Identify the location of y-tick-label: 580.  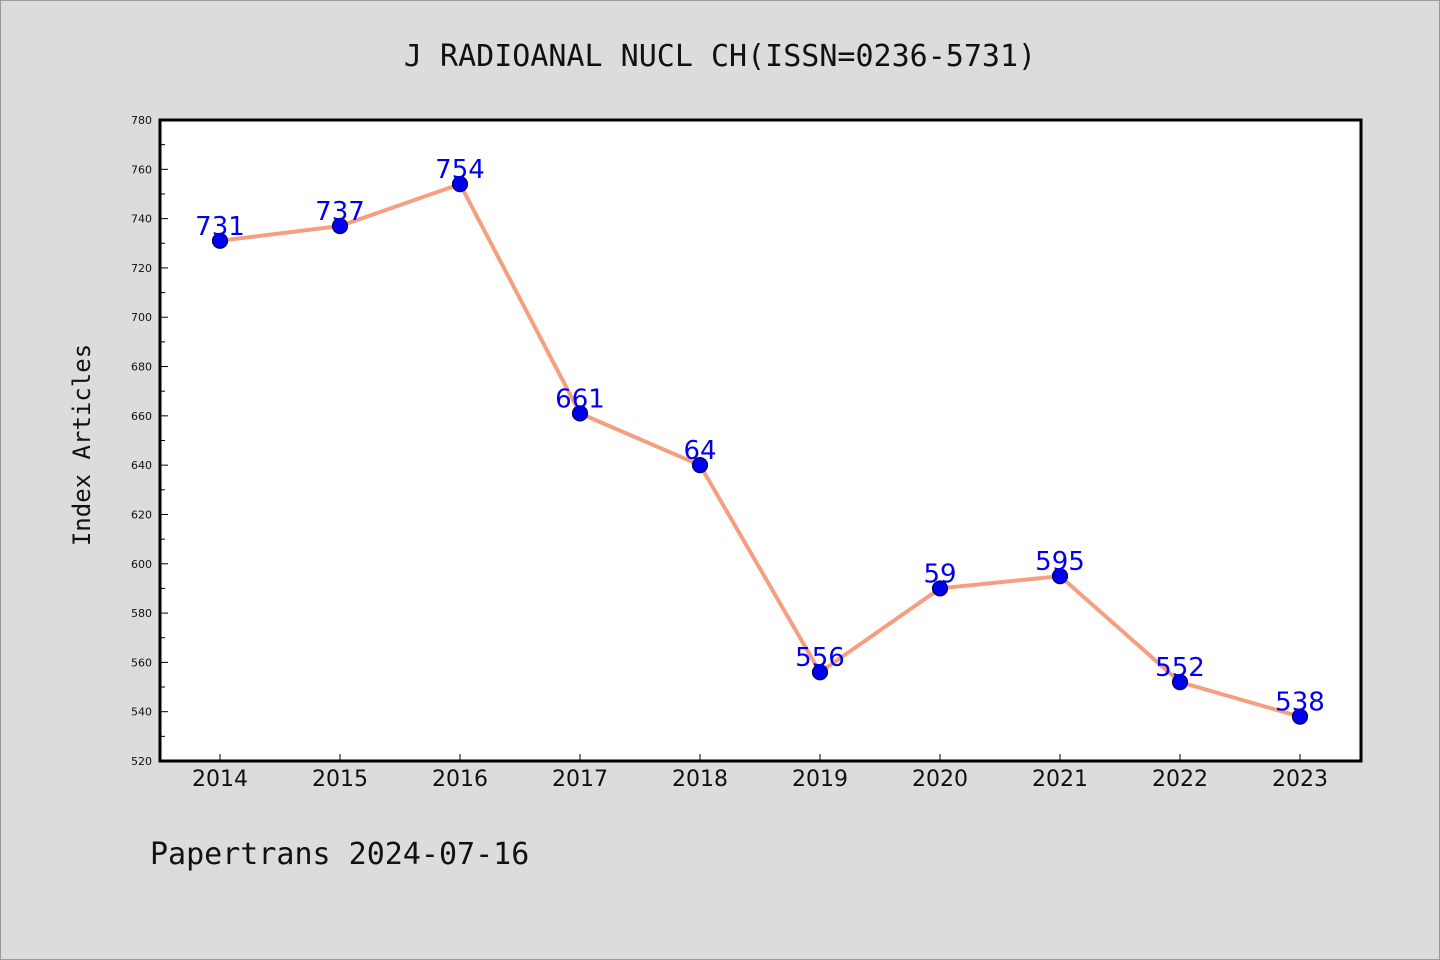
(141, 613).